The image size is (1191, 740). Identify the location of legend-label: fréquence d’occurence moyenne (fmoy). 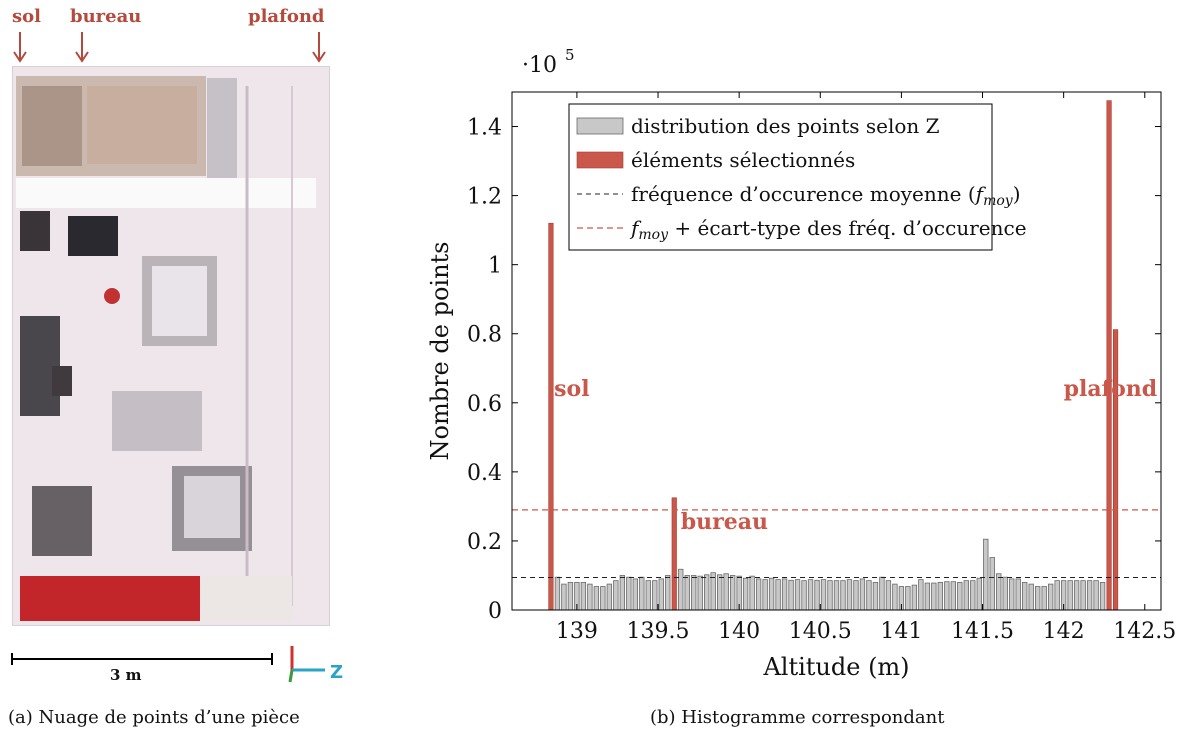
(826, 195).